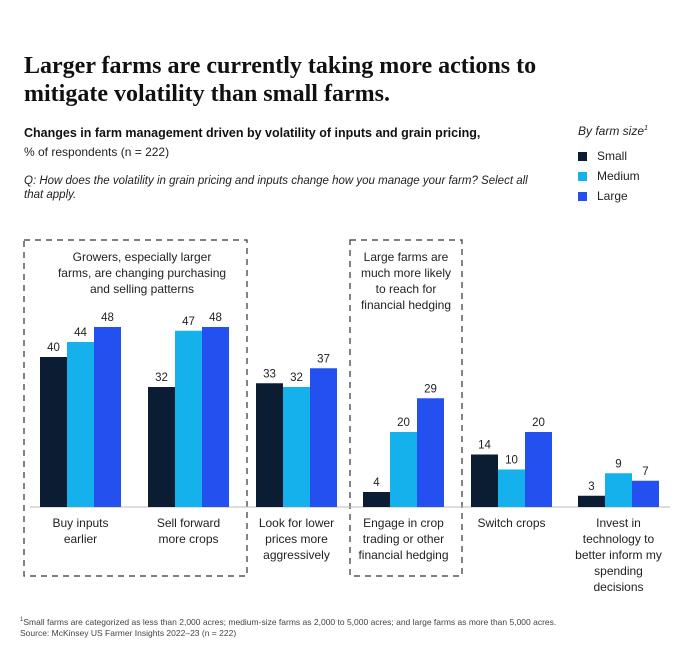 This screenshot has height=663, width=683. What do you see at coordinates (142, 273) in the screenshot?
I see `annotation-0-line-1: farms, are changing purchasing` at bounding box center [142, 273].